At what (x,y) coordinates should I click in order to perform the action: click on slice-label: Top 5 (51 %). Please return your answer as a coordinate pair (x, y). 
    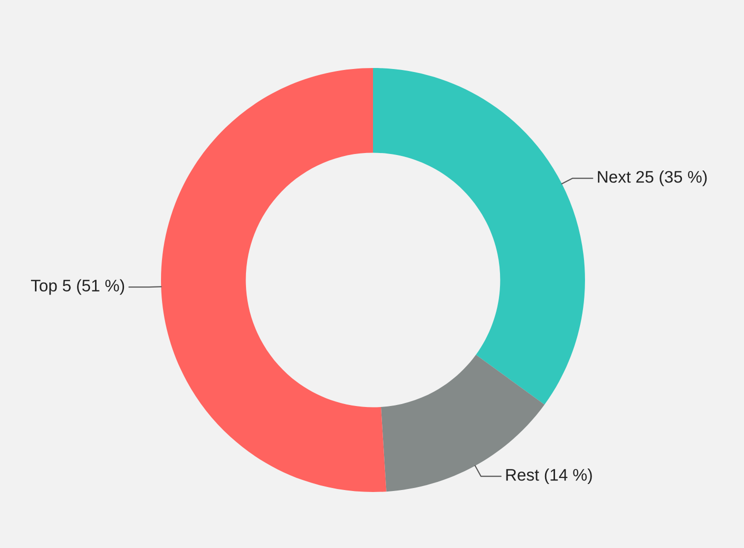
    Looking at the image, I should click on (77, 287).